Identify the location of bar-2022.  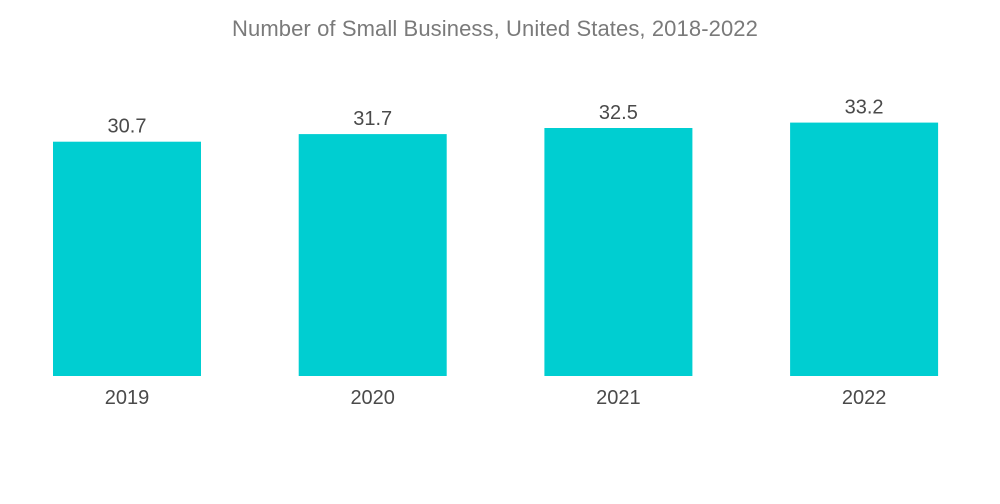
(864, 249).